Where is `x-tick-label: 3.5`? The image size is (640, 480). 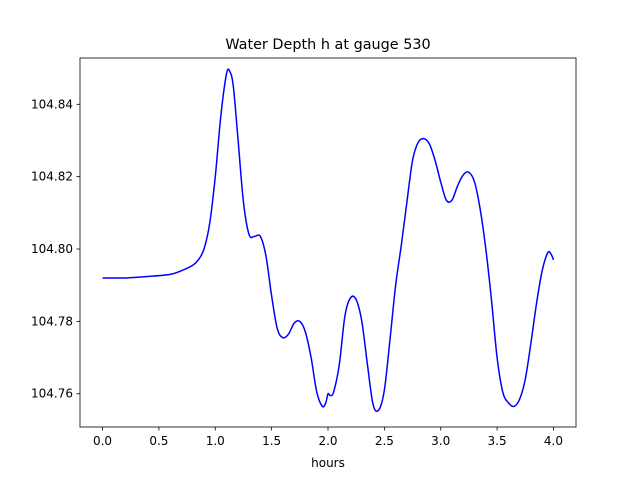
x-tick-label: 3.5 is located at coordinates (497, 441).